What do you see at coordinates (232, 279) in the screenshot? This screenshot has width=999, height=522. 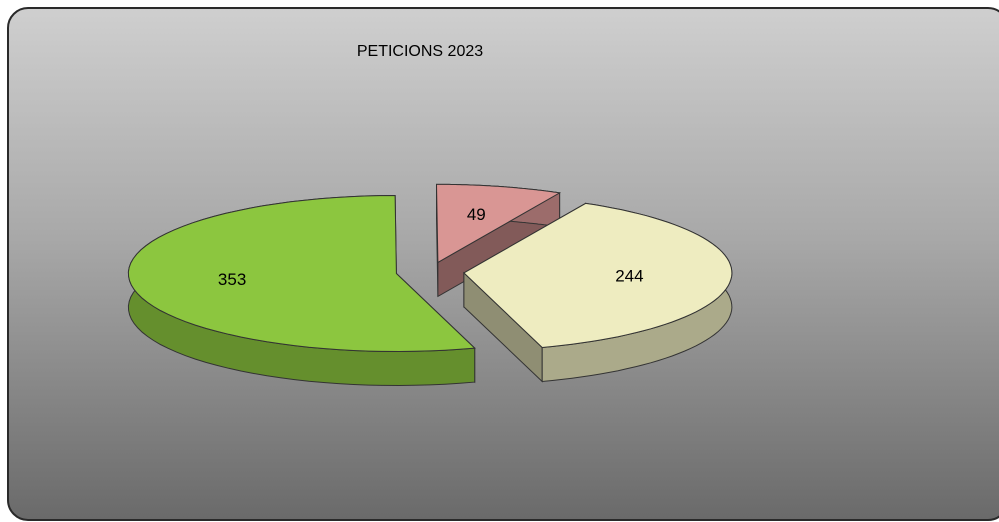 I see `data-label: 353` at bounding box center [232, 279].